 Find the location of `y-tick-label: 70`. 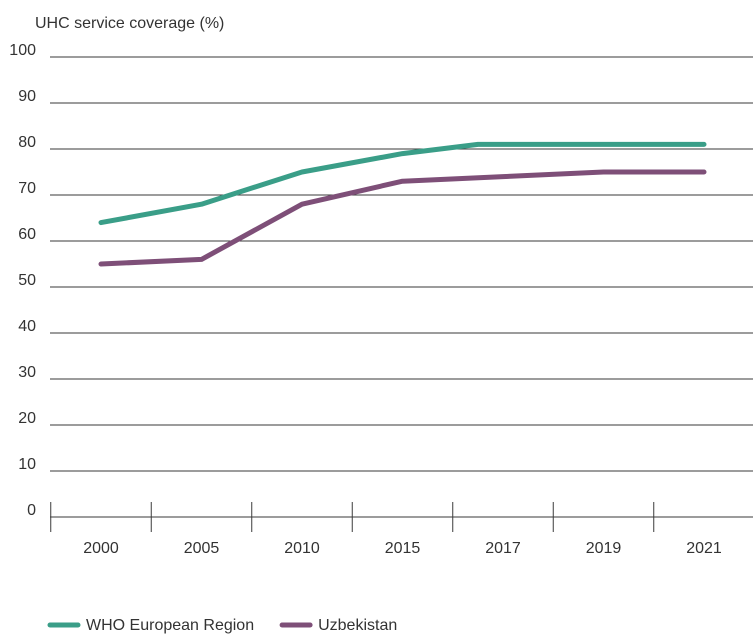

y-tick-label: 70 is located at coordinates (27, 188).